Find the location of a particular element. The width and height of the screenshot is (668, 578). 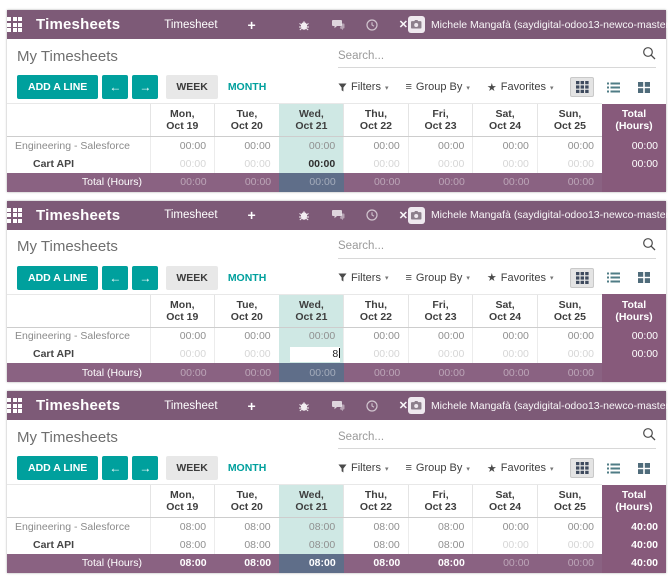

row-label-task: Cart API is located at coordinates (54, 544).